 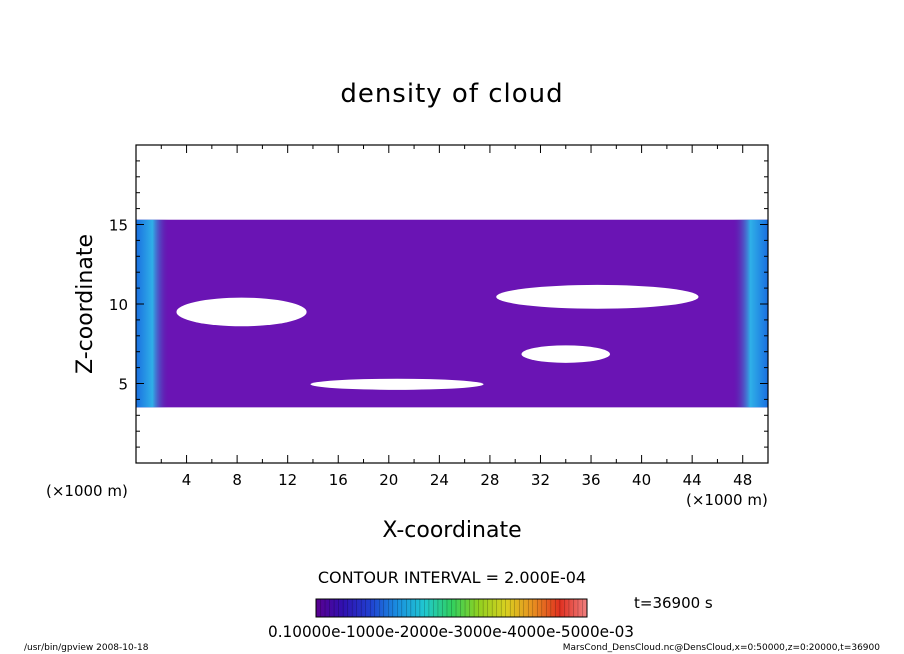 What do you see at coordinates (287, 480) in the screenshot?
I see `x-tick-label: 12` at bounding box center [287, 480].